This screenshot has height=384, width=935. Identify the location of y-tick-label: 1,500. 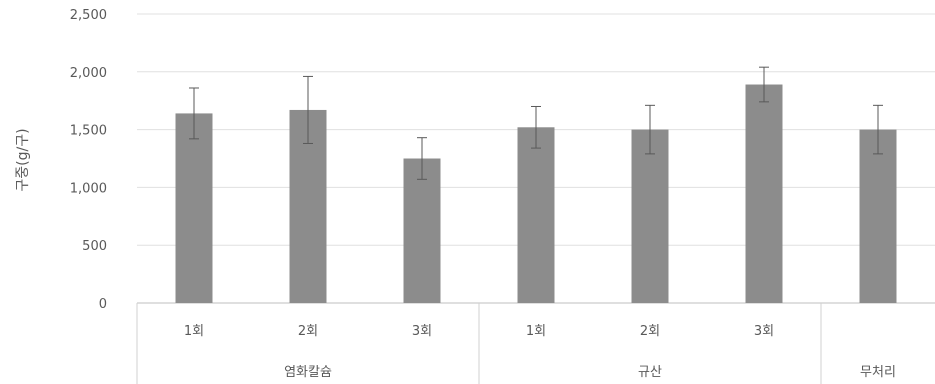
(88, 131).